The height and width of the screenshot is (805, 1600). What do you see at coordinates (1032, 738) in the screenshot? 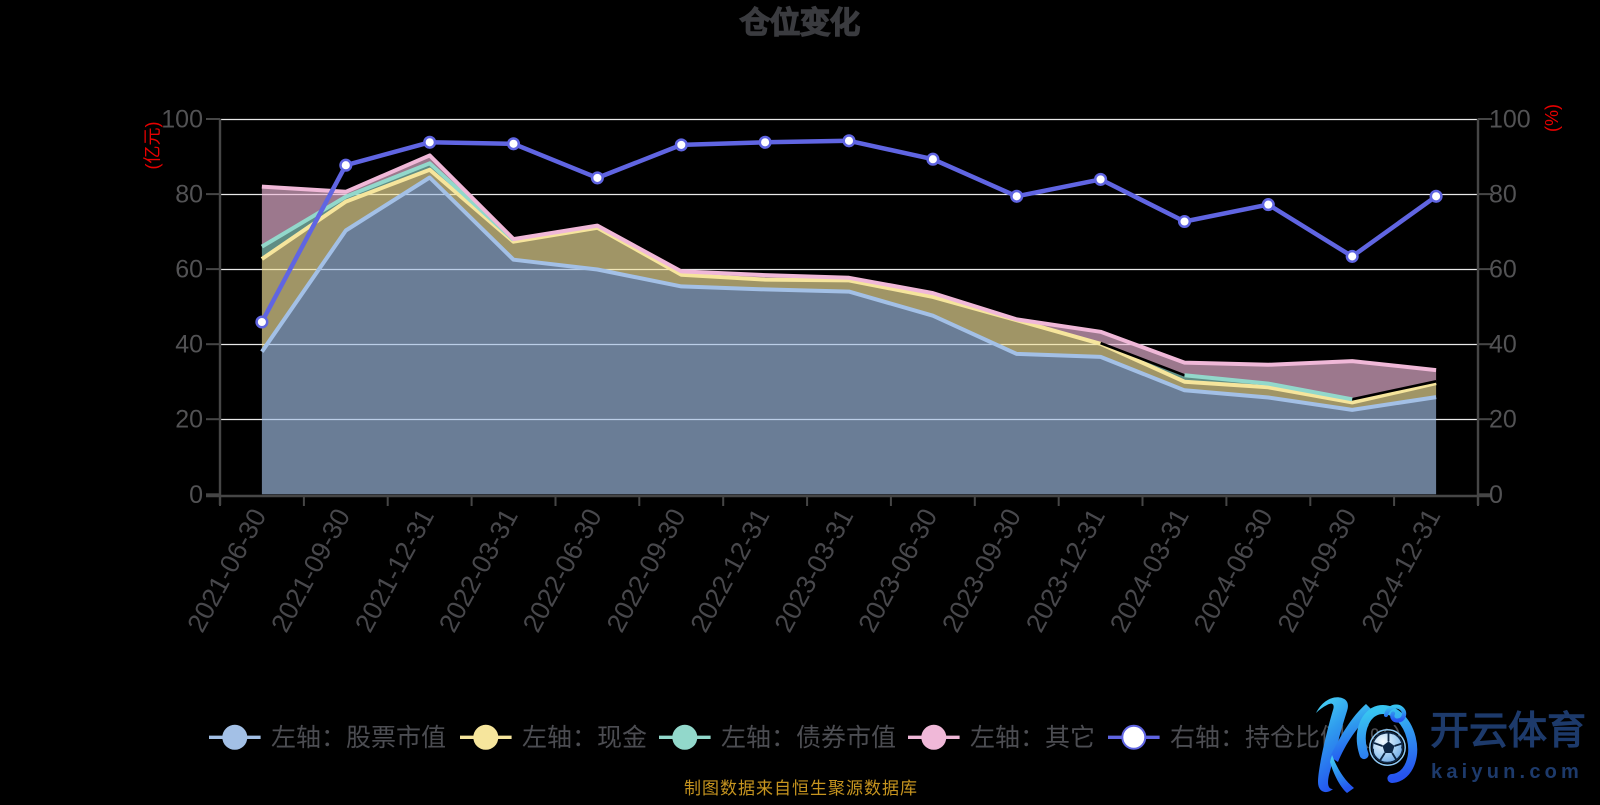
I see `svg-text: 左轴：其它` at bounding box center [1032, 738].